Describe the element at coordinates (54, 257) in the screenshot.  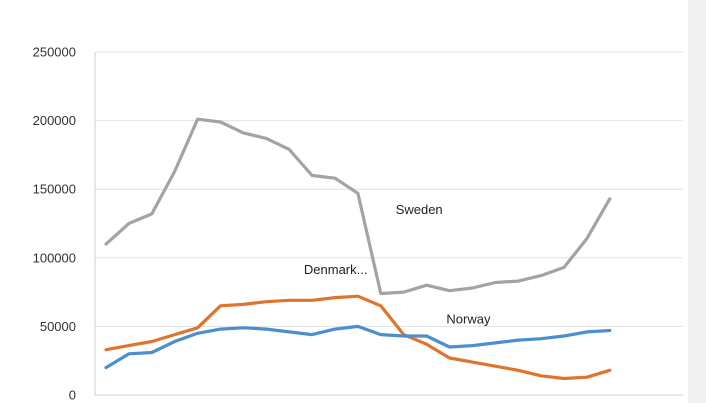
I see `y-tick-label: 100000` at that location.